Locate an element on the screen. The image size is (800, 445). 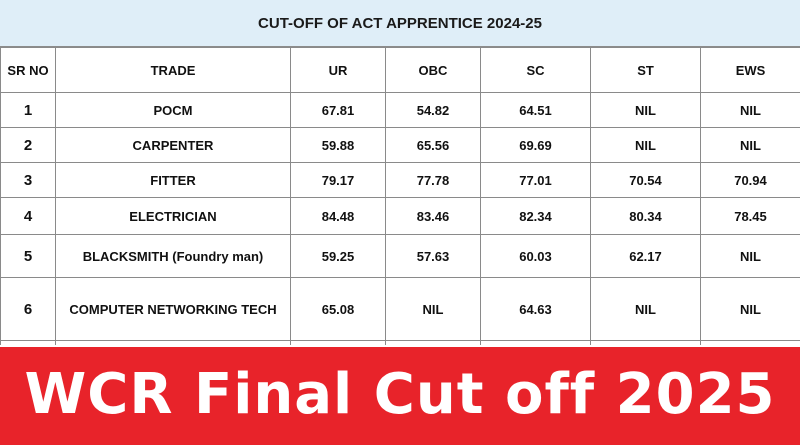
header-row: SR NO TRADE UR OBC SC ST EWS is located at coordinates (400, 70).